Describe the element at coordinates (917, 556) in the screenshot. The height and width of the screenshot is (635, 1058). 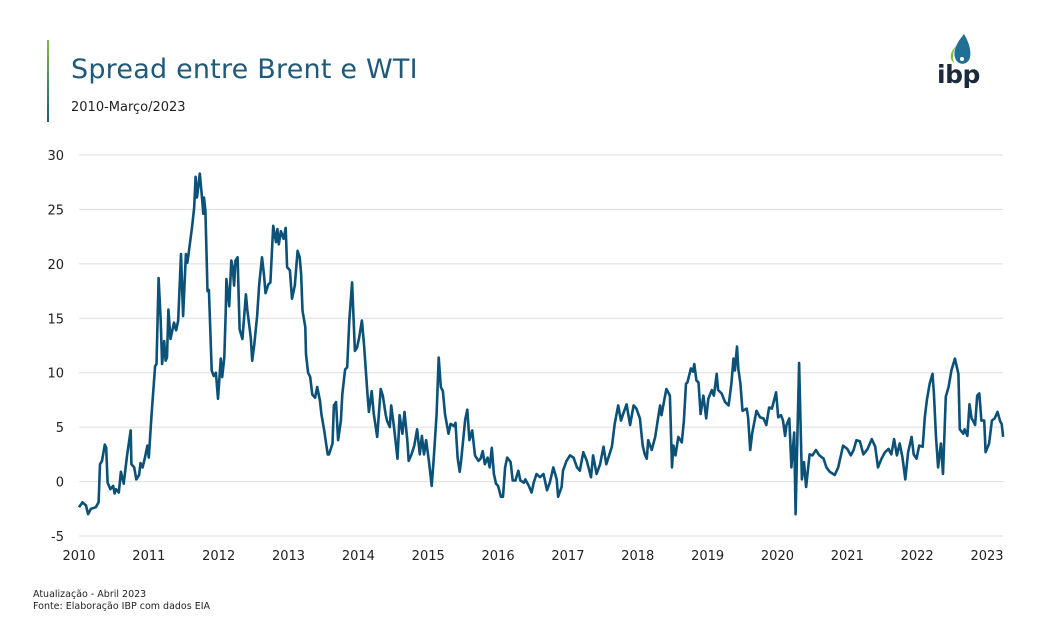
I see `x-tick-label: 2022` at that location.